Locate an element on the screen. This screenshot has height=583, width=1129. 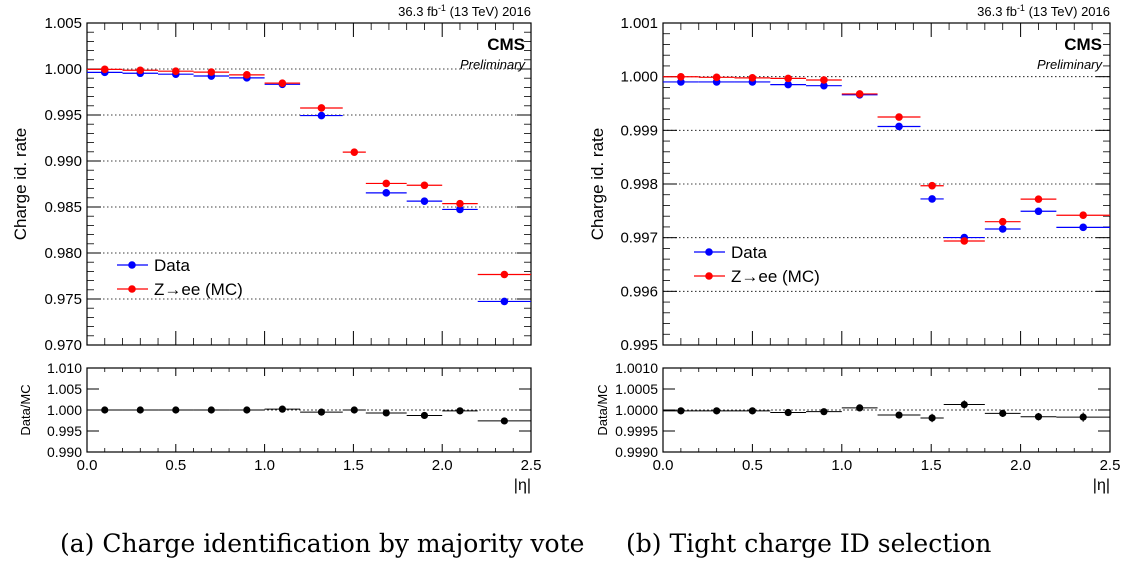
series-data is located at coordinates (886, 160).